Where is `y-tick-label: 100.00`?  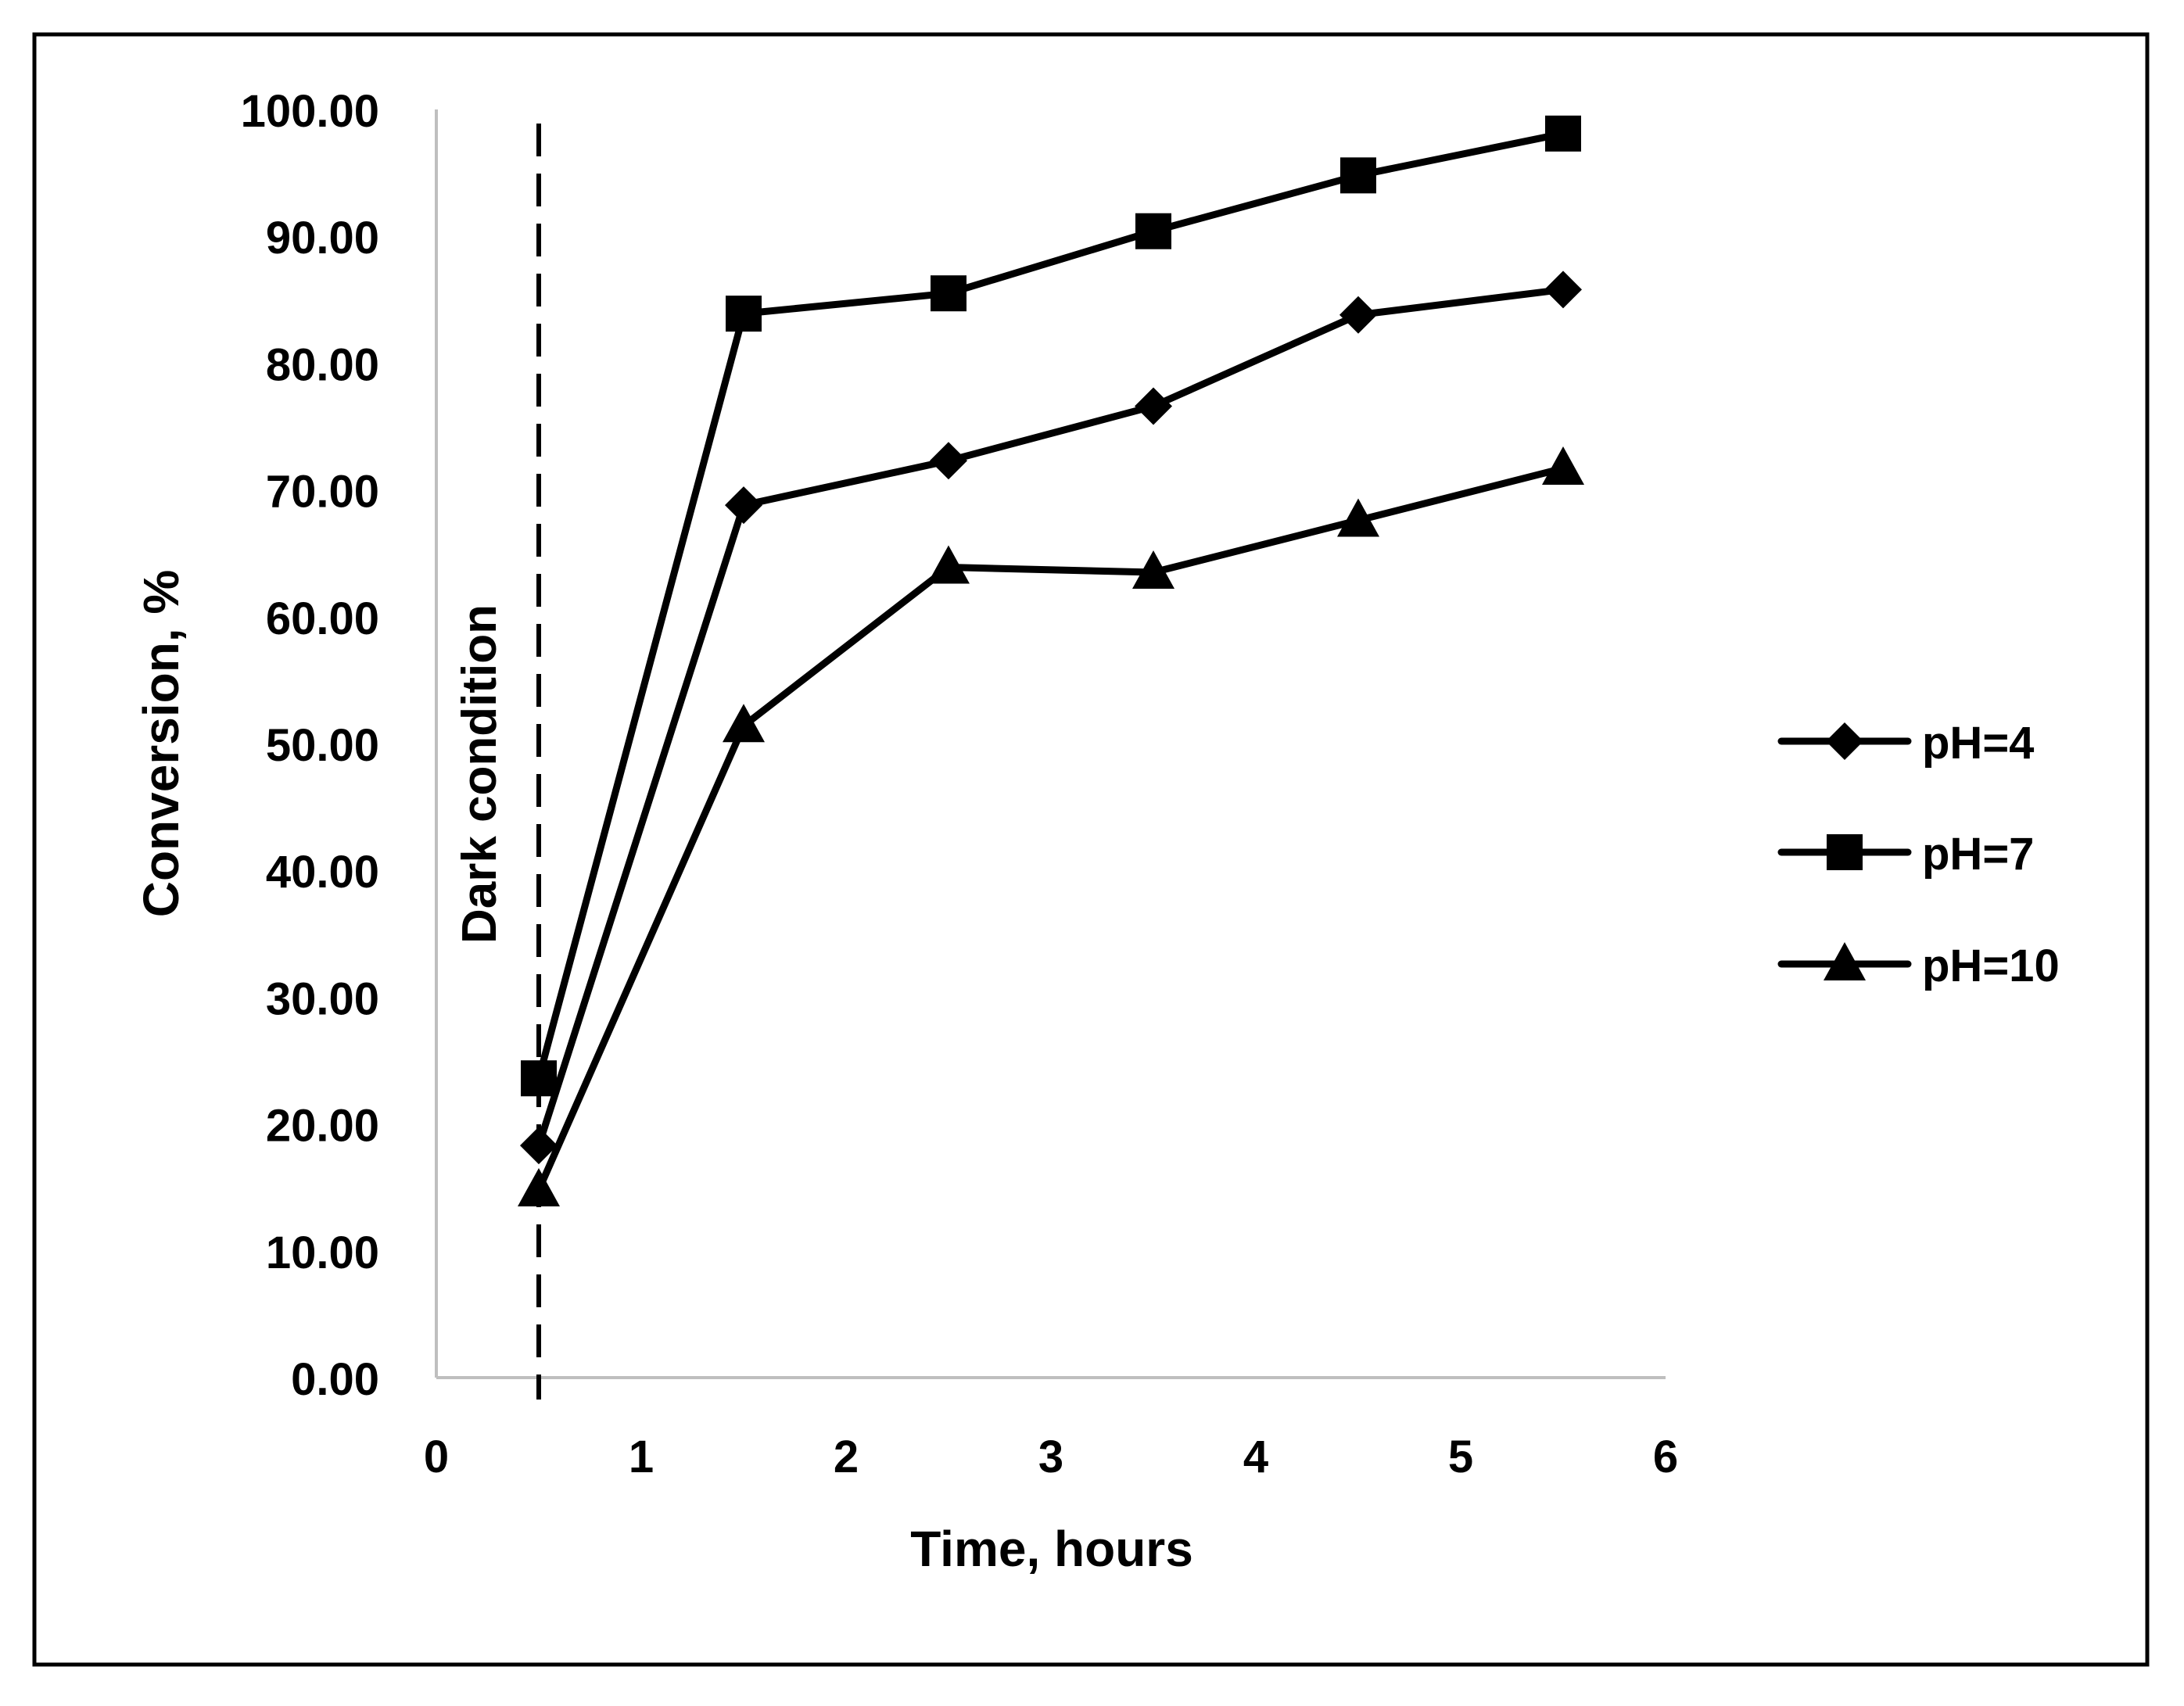
y-tick-label: 100.00 is located at coordinates (310, 112).